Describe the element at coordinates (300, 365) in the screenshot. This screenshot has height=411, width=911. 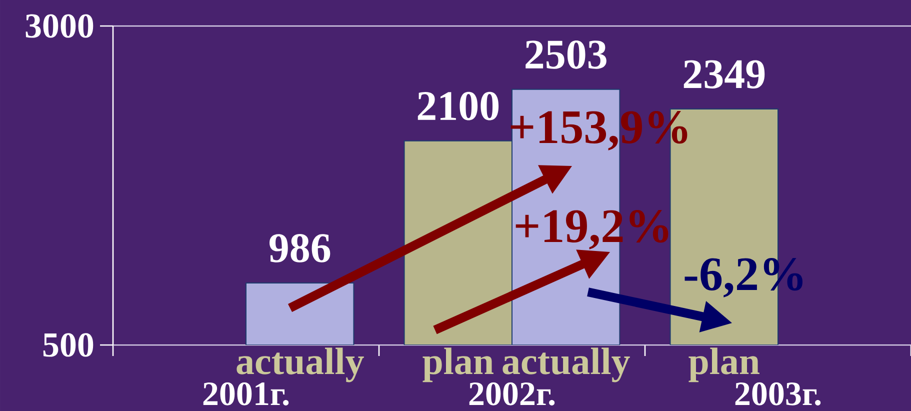
I see `series-label: actually` at that location.